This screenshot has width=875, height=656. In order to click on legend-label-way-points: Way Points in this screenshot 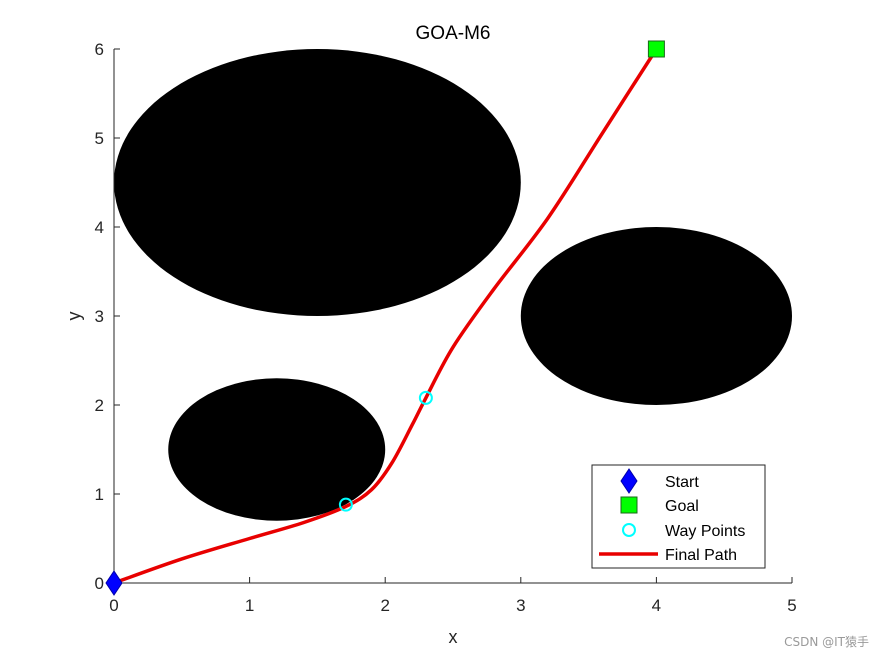, I will do `click(705, 531)`.